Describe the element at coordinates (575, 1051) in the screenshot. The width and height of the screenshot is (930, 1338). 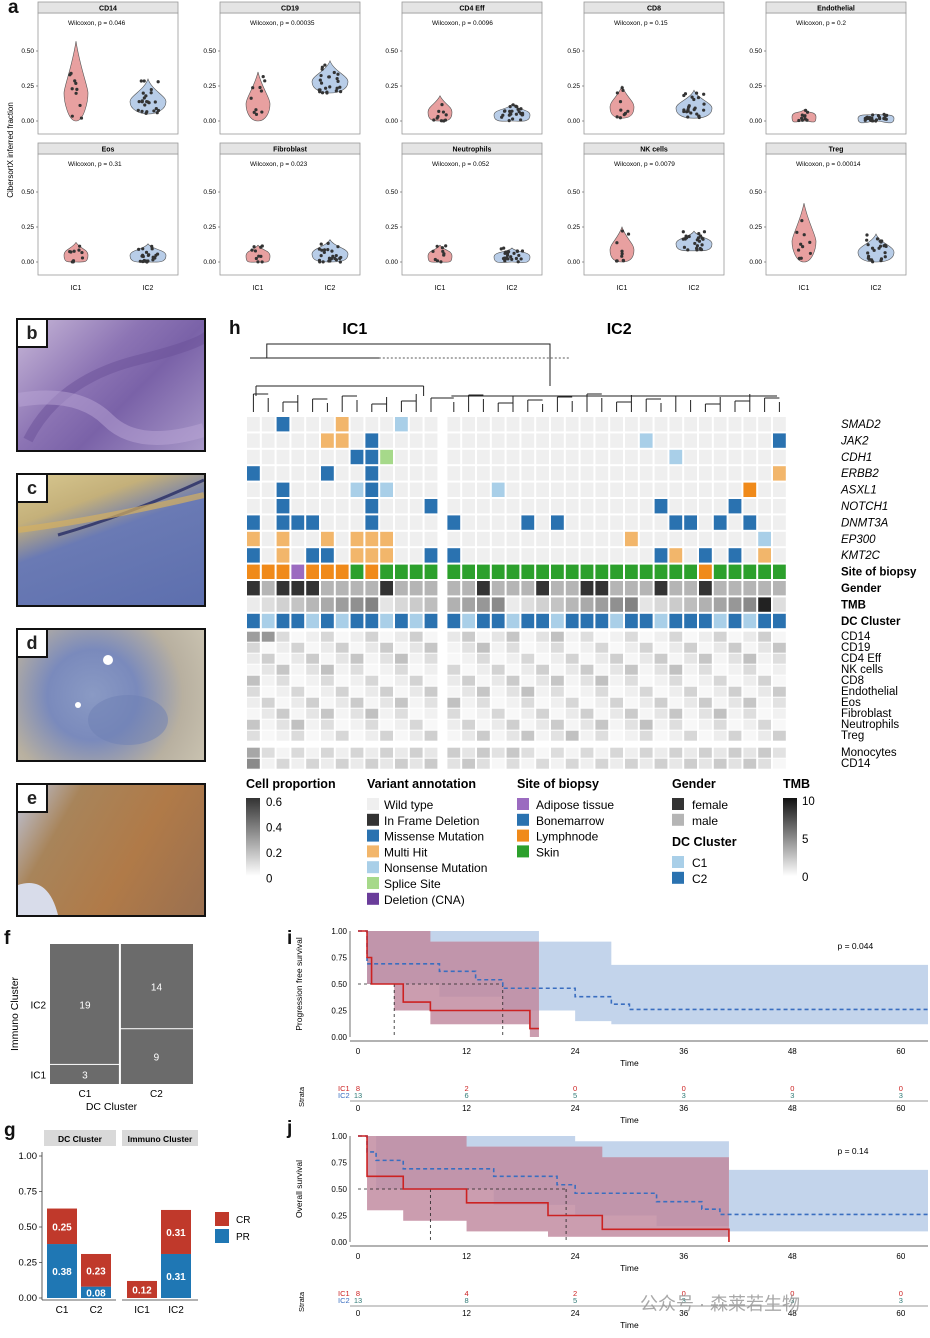
I see `x-tick-label: 24` at that location.